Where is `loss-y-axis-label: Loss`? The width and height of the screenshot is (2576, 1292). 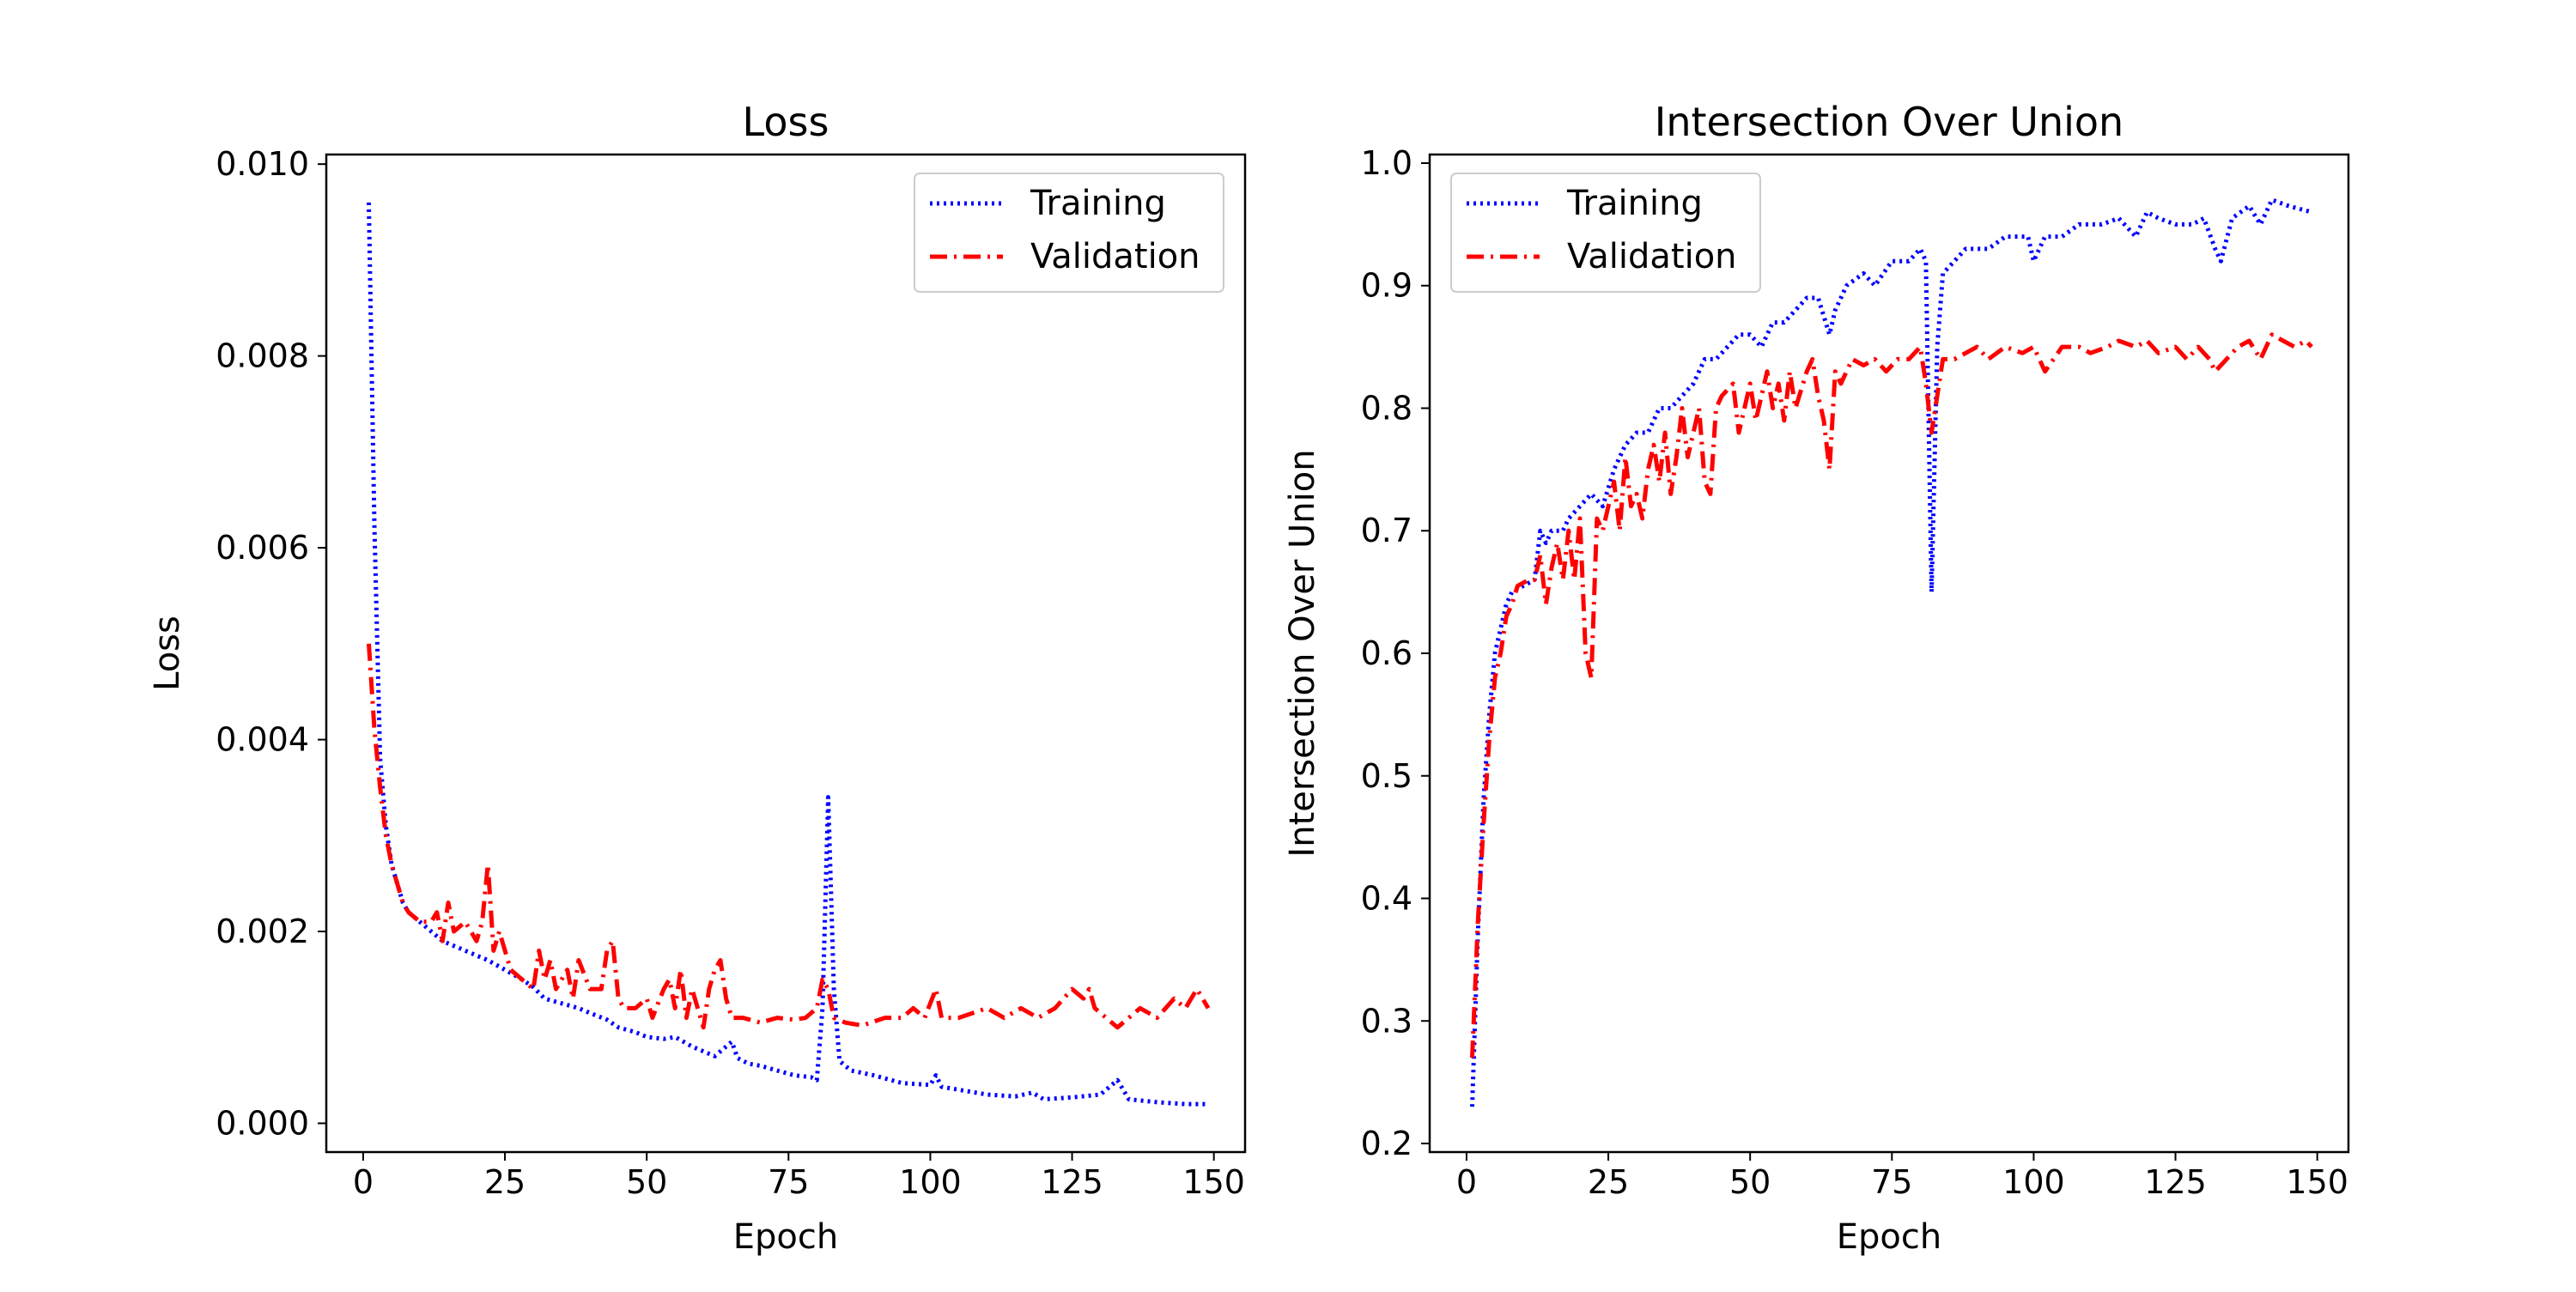 loss-y-axis-label: Loss is located at coordinates (167, 653).